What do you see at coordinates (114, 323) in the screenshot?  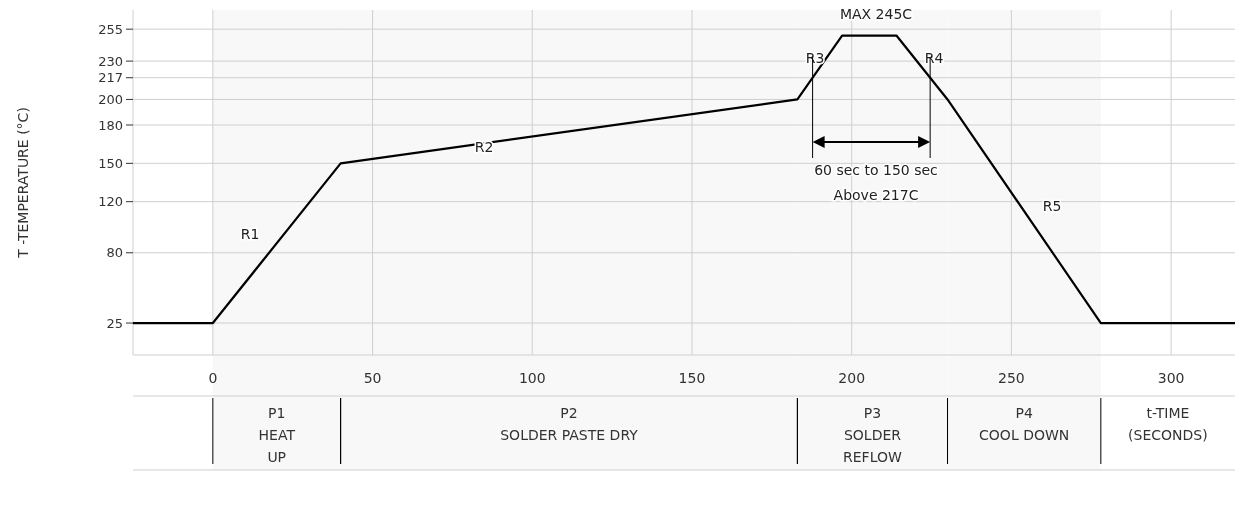 I see `y-tick-label: 25` at bounding box center [114, 323].